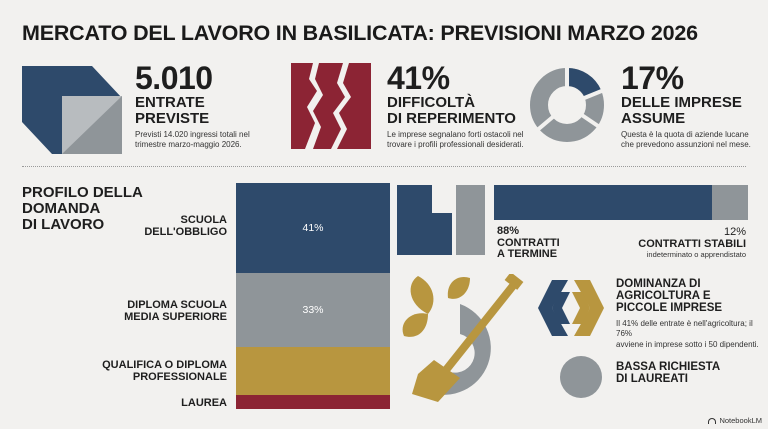  What do you see at coordinates (185, 226) in the screenshot?
I see `profile-label-obbligo: SCUOLA DELL'OBBLIGO` at bounding box center [185, 226].